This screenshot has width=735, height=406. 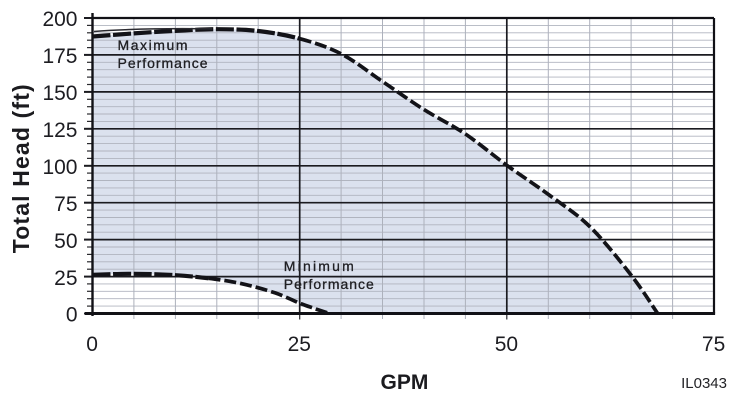 What do you see at coordinates (153, 45) in the screenshot?
I see `svg-text: Maximum` at bounding box center [153, 45].